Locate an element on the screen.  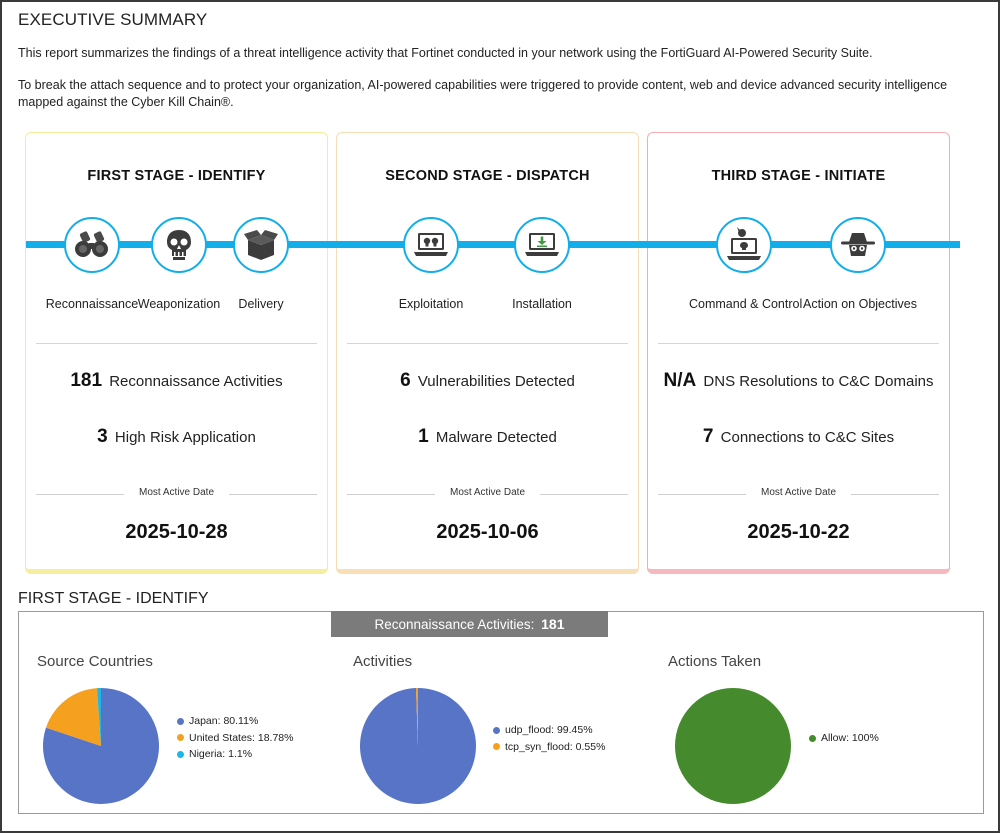
legend-item: udp_flood: 99.45% is located at coordinates (549, 730).